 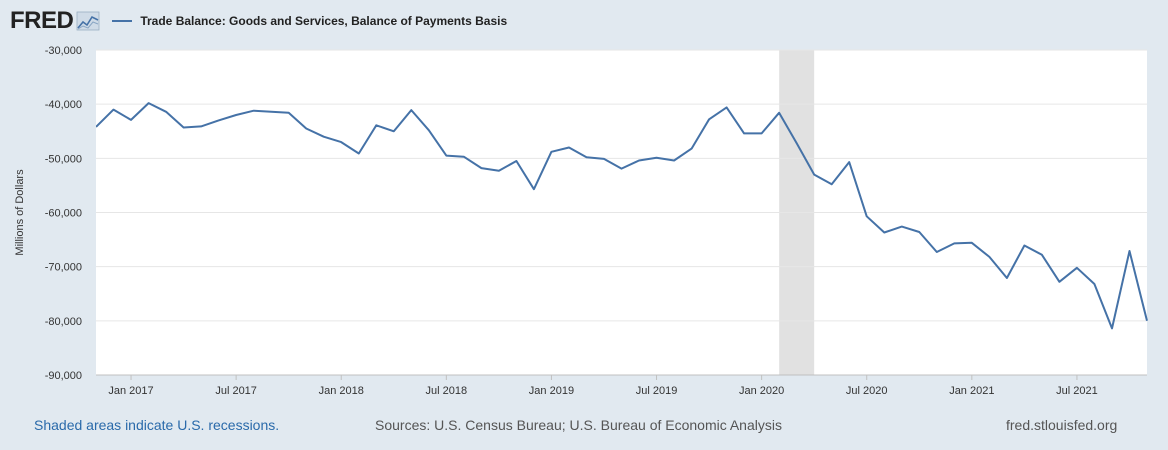 What do you see at coordinates (157, 425) in the screenshot?
I see `recession-note: Shaded areas indicate U.S. recessions.` at bounding box center [157, 425].